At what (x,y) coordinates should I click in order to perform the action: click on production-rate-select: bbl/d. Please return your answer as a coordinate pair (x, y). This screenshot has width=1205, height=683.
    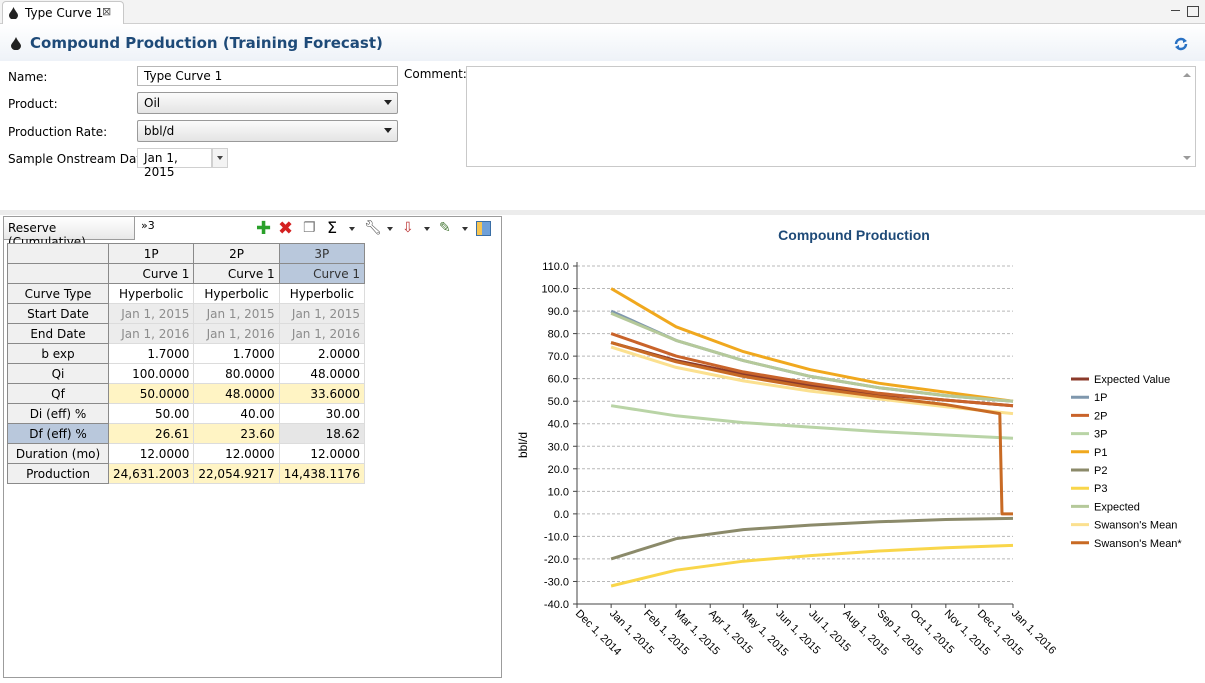
    Looking at the image, I should click on (267, 131).